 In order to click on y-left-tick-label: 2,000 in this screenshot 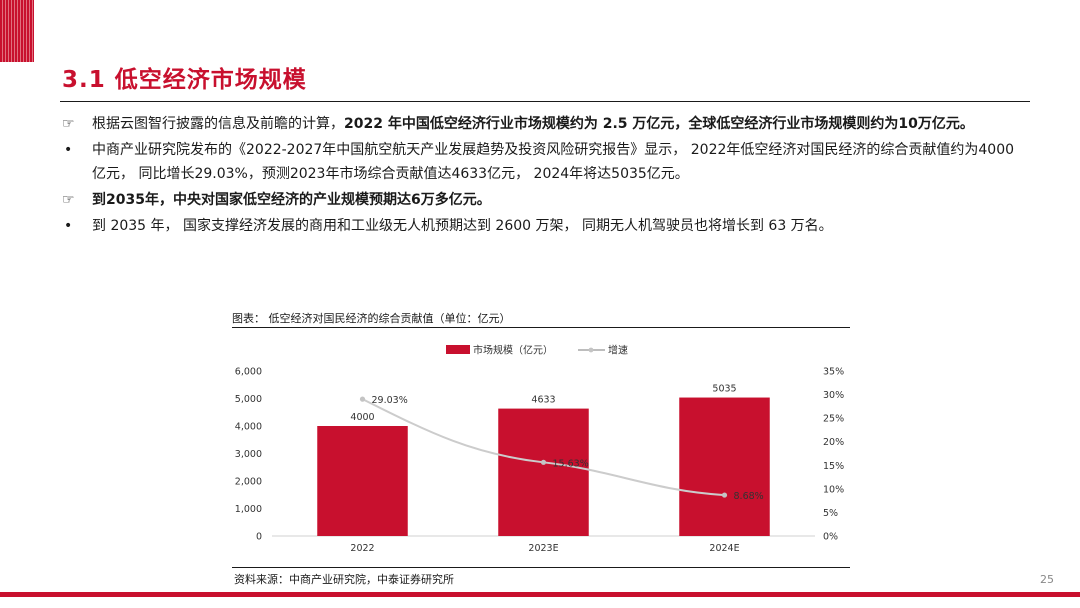, I will do `click(248, 482)`.